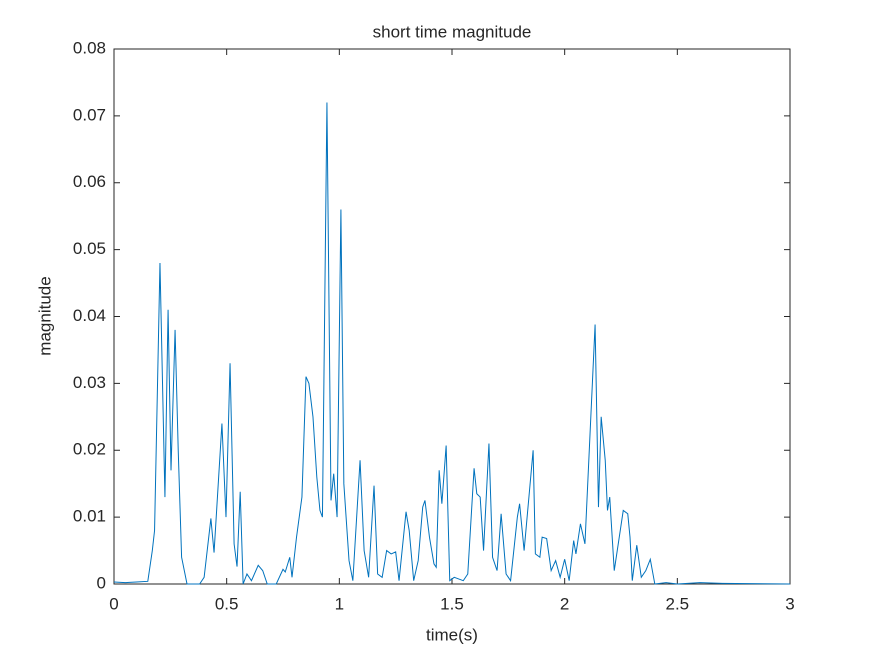 The height and width of the screenshot is (656, 875). I want to click on y-tick-label: 0.04, so click(89, 315).